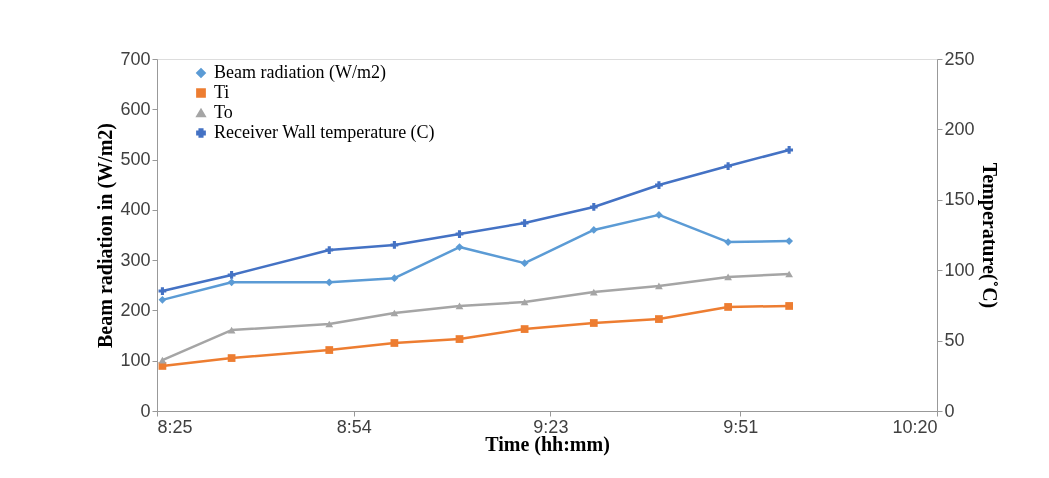  Describe the element at coordinates (222, 92) in the screenshot. I see `legend-label: Ti` at that location.